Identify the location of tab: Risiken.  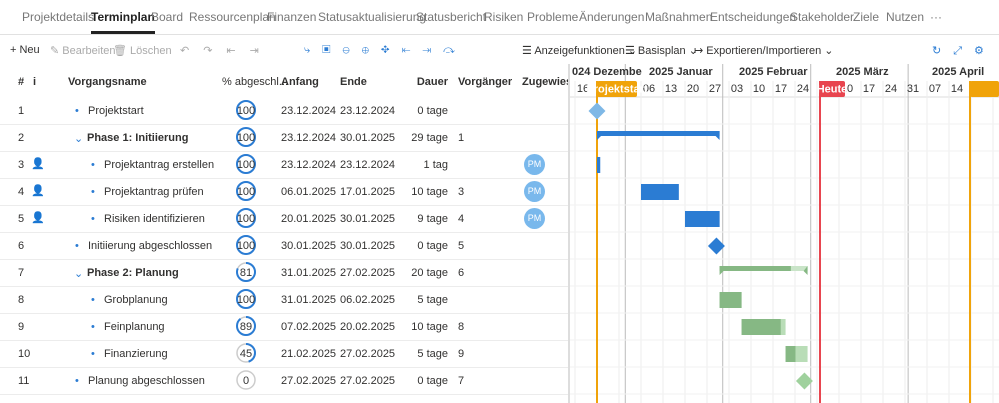
(504, 17).